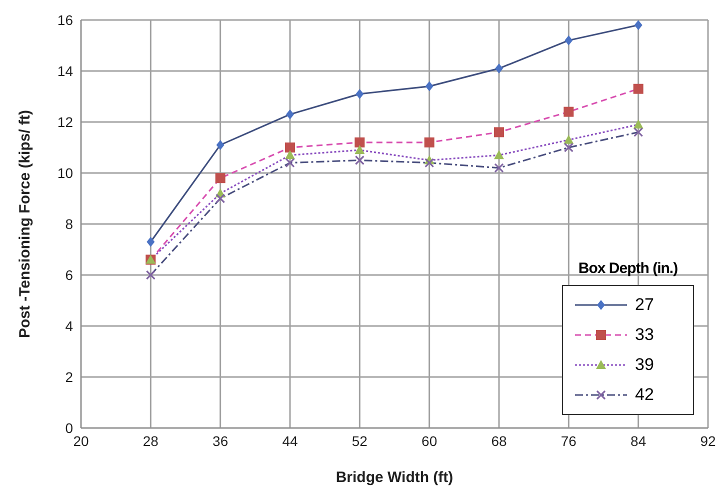 Image resolution: width=722 pixels, height=498 pixels. What do you see at coordinates (395, 477) in the screenshot?
I see `x-axis-title: Bridge Width (ft)` at bounding box center [395, 477].